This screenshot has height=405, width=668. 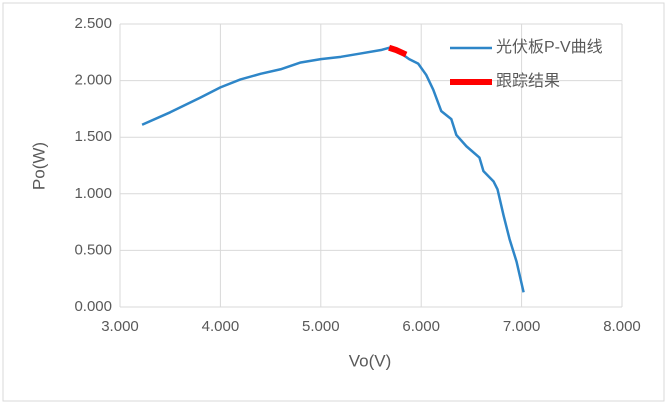 I want to click on y-tick-label: 2.500, so click(x=93, y=23).